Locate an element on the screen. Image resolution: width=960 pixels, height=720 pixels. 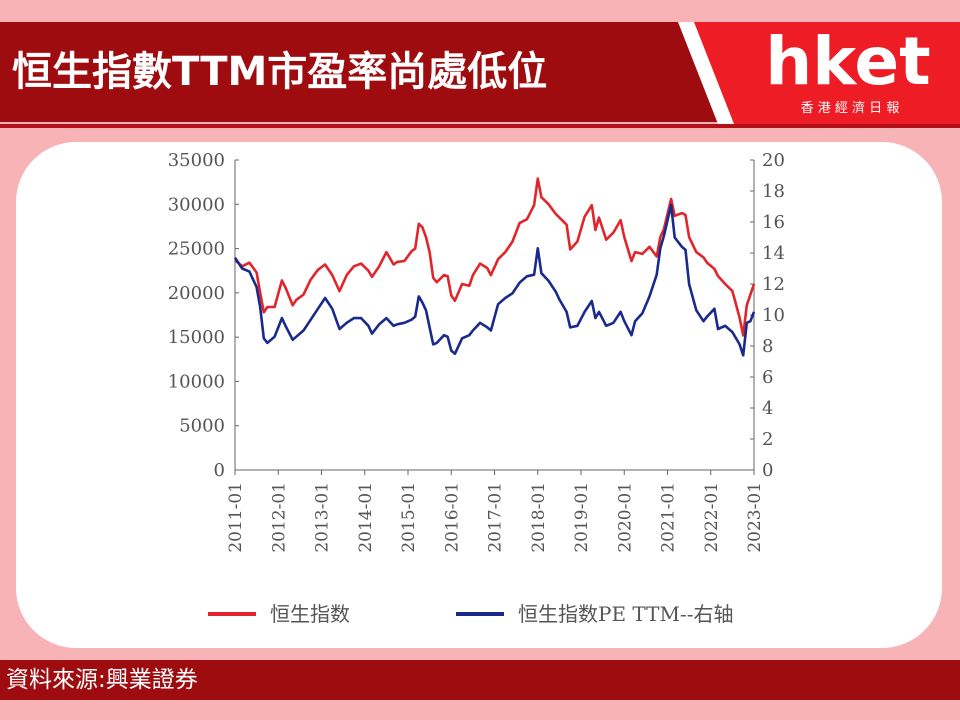
left-tick-label: 5000 is located at coordinates (202, 426).